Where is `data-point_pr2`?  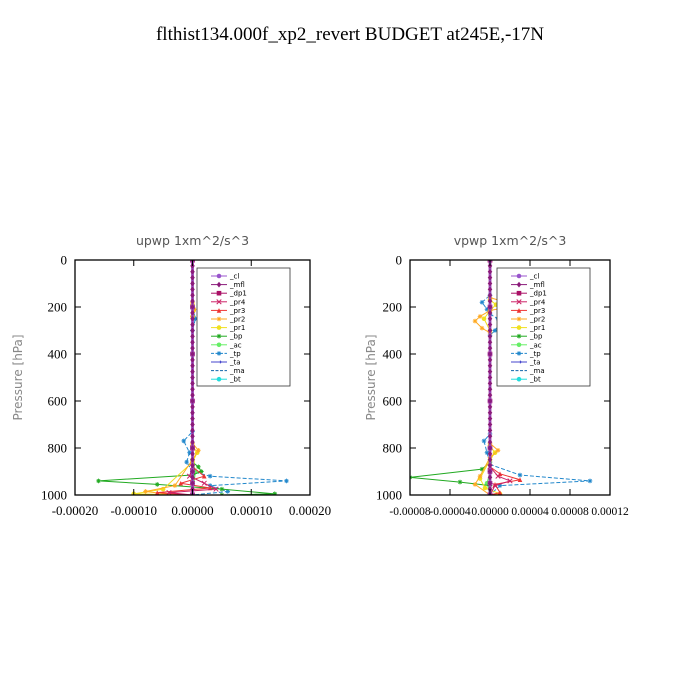
data-point_pr2 is located at coordinates (145, 491).